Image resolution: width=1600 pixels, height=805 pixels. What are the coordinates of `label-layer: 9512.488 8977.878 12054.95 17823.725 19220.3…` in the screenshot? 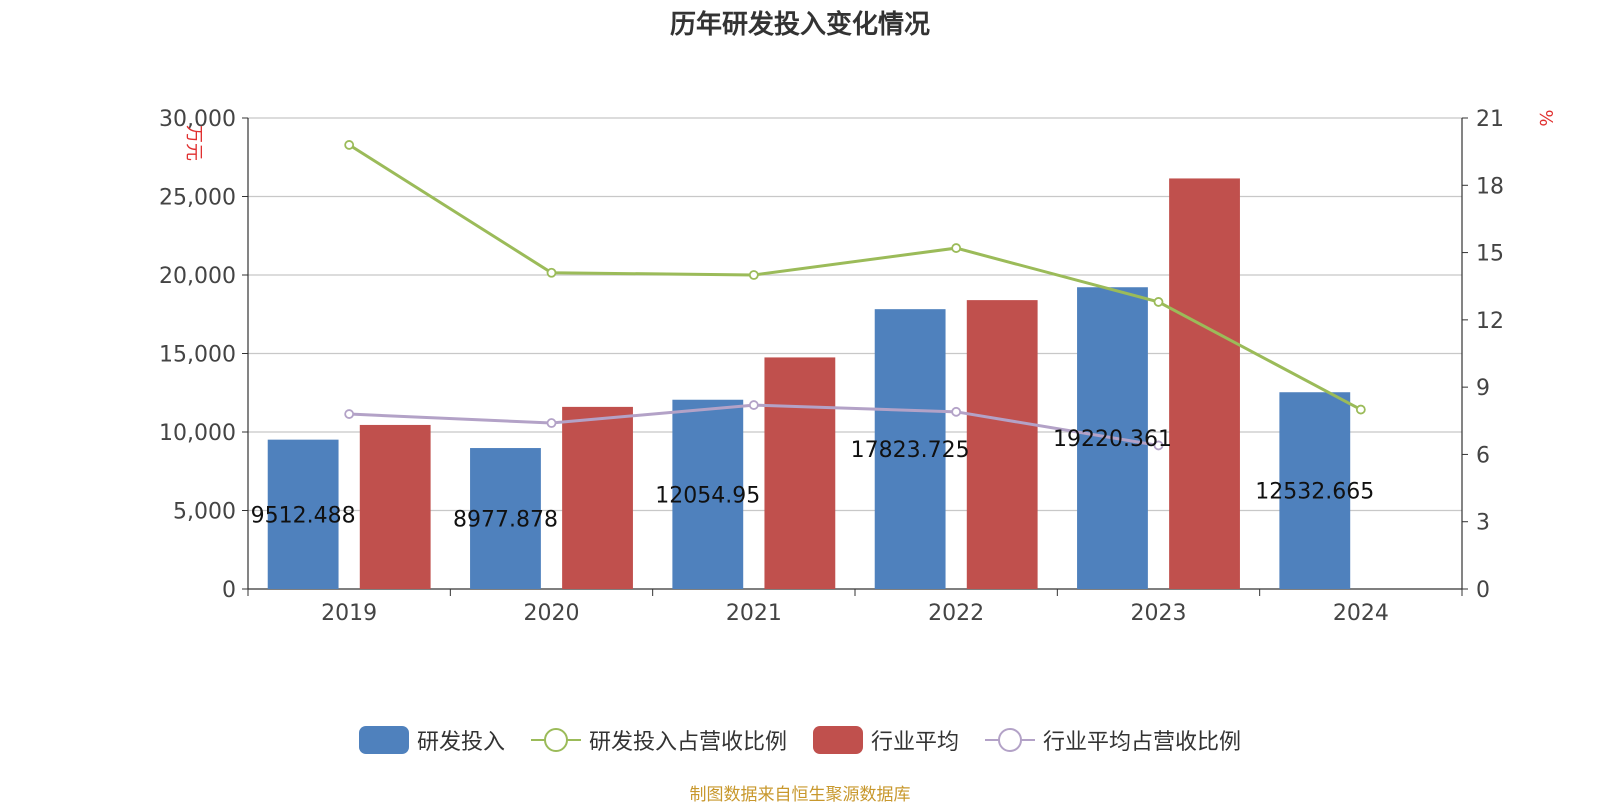 It's located at (813, 479).